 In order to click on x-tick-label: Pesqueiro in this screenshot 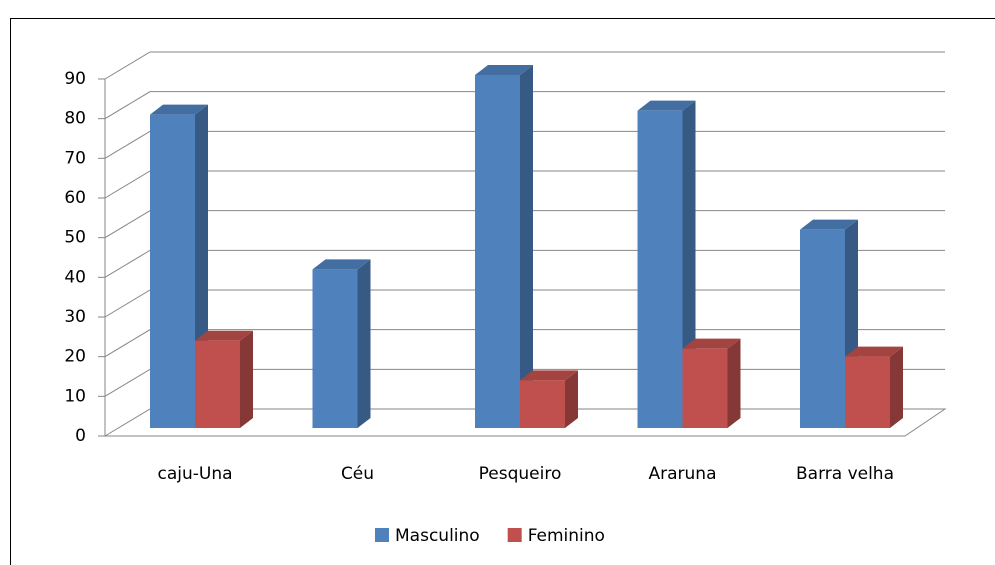, I will do `click(520, 474)`.